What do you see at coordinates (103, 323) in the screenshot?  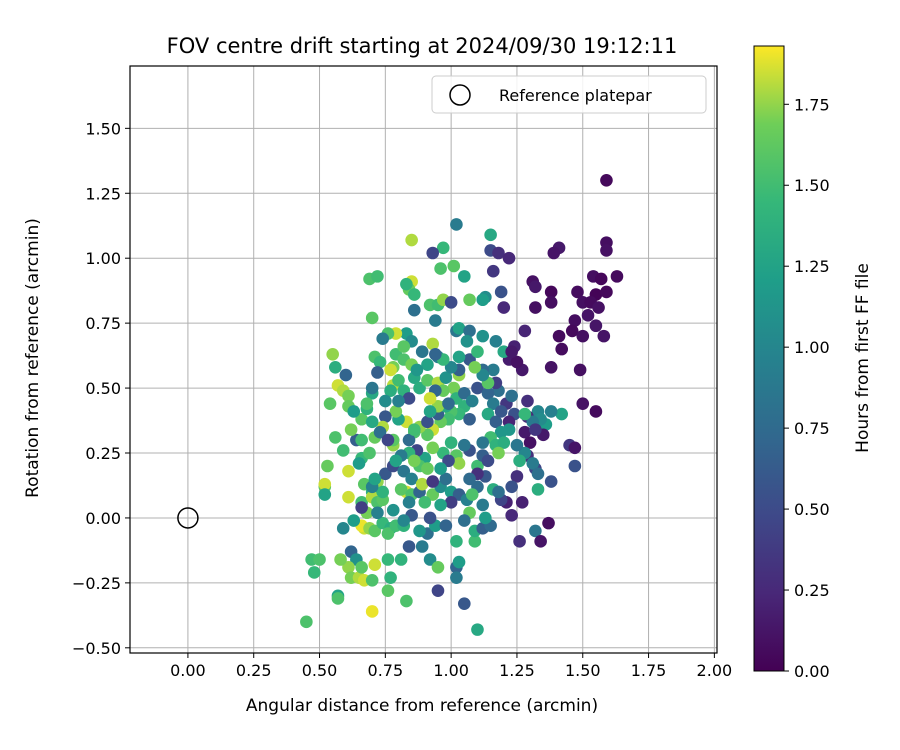 I see `y-tick-label: 0.75` at bounding box center [103, 323].